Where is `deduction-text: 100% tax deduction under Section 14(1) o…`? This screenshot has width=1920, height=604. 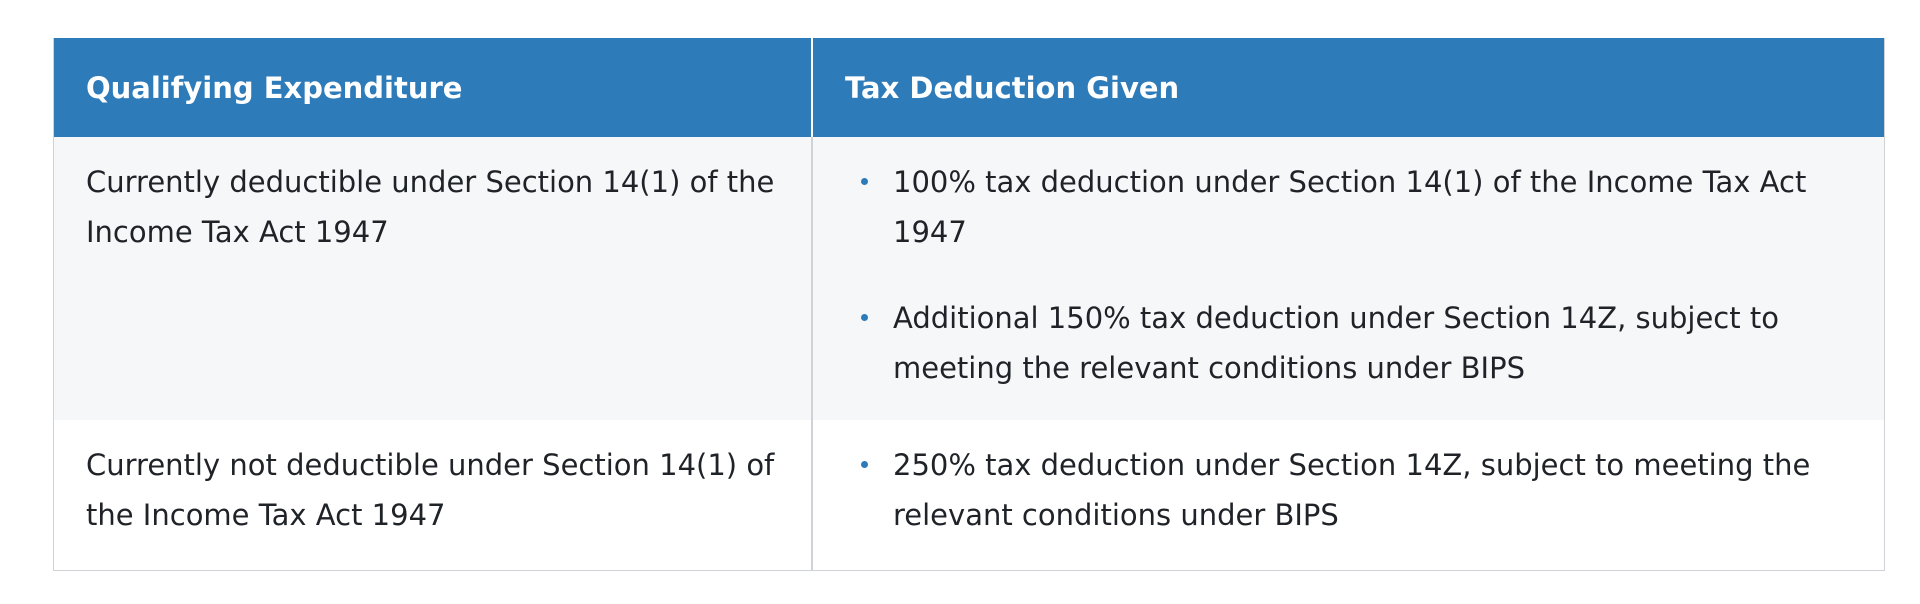 deduction-text: 100% tax deduction under Section 14(1) o… is located at coordinates (1350, 207).